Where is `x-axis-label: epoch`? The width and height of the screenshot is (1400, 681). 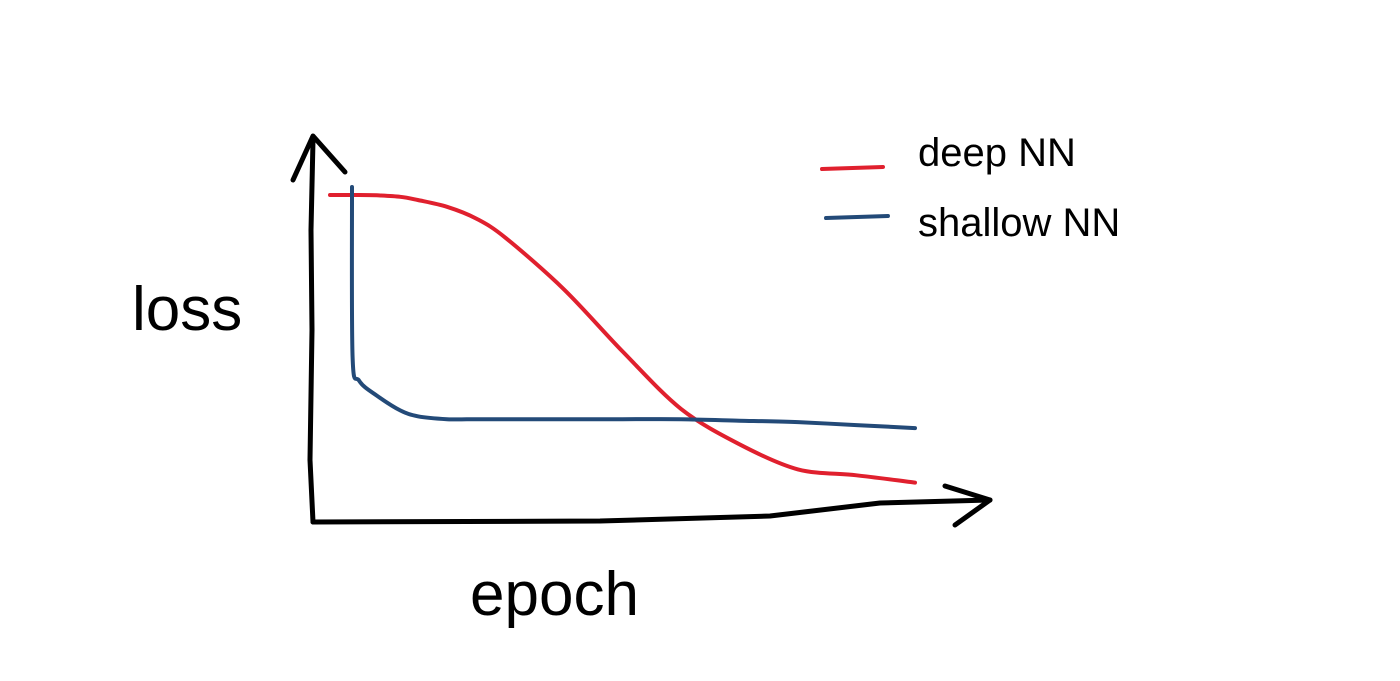
x-axis-label: epoch is located at coordinates (554, 594).